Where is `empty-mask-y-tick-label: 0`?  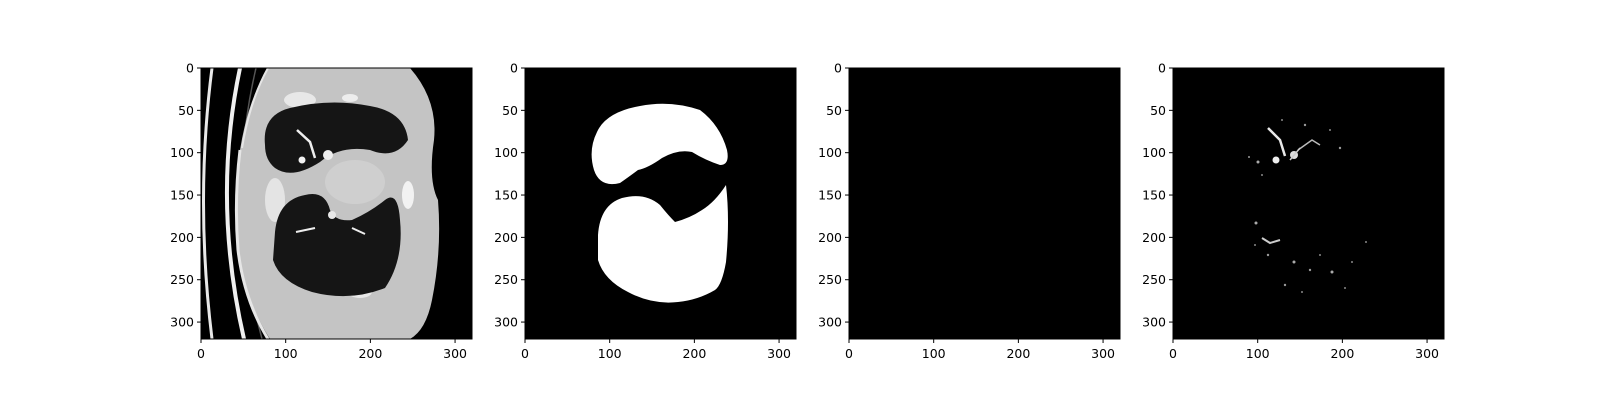 empty-mask-y-tick-label: 0 is located at coordinates (838, 68).